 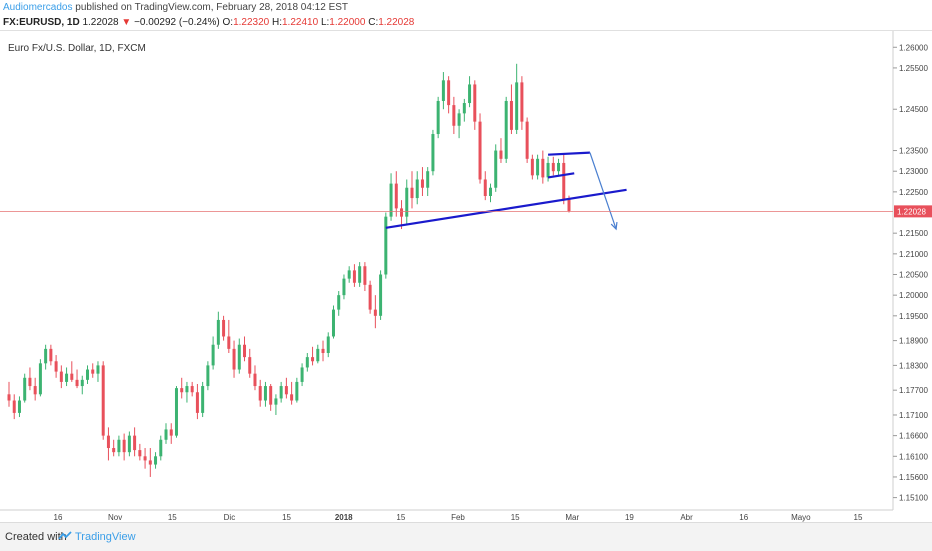 What do you see at coordinates (230, 517) in the screenshot?
I see `x-tick-label: Dic` at bounding box center [230, 517].